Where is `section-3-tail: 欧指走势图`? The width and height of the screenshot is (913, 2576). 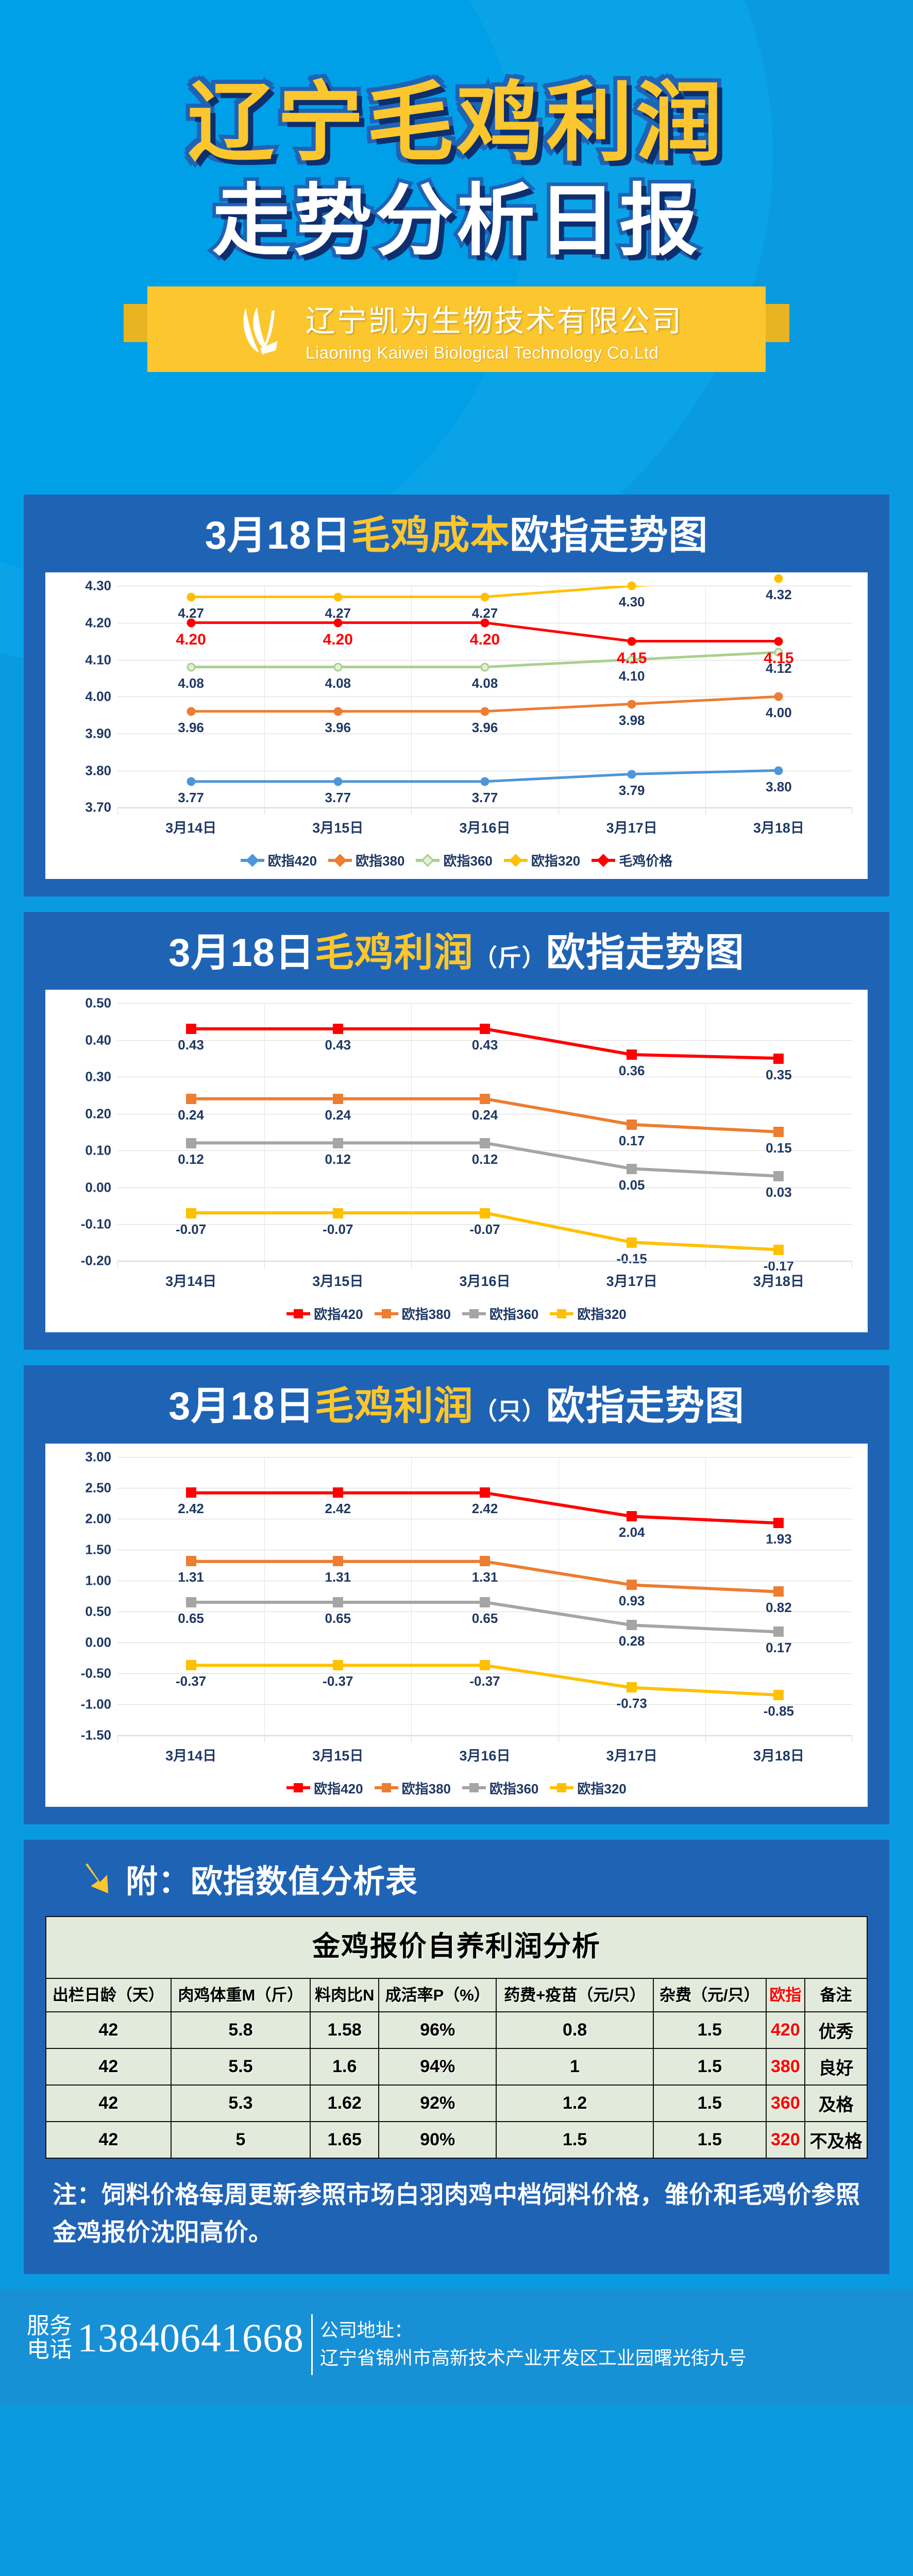
section-3-tail: 欧指走势图 is located at coordinates (645, 1406).